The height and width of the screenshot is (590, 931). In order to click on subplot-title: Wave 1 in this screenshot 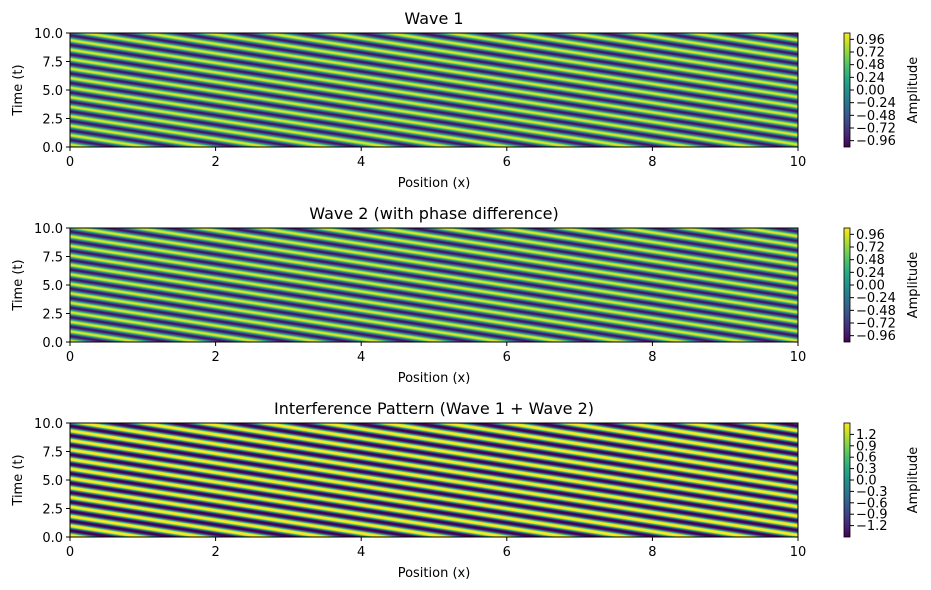, I will do `click(433, 18)`.